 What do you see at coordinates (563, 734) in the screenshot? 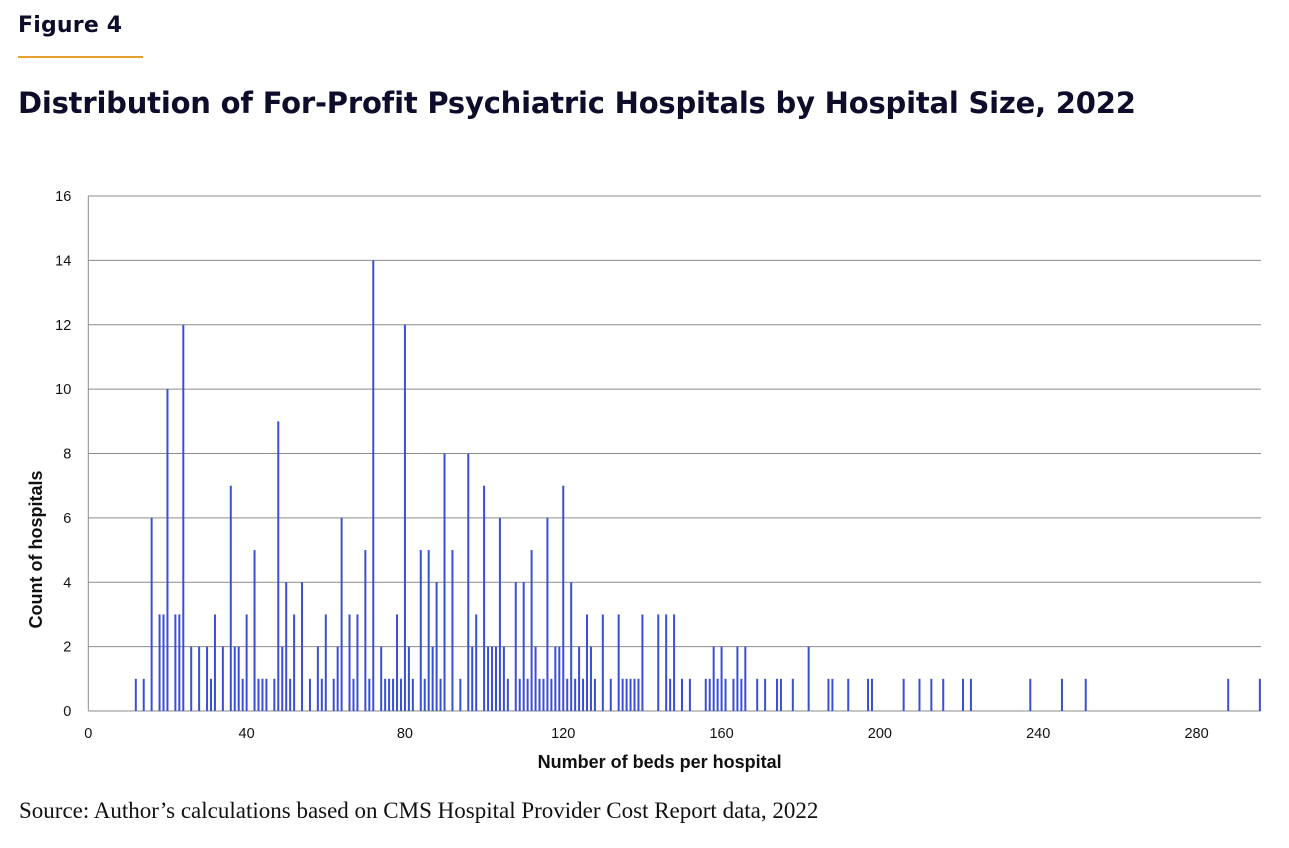
I see `x-tick-label: 120` at bounding box center [563, 734].